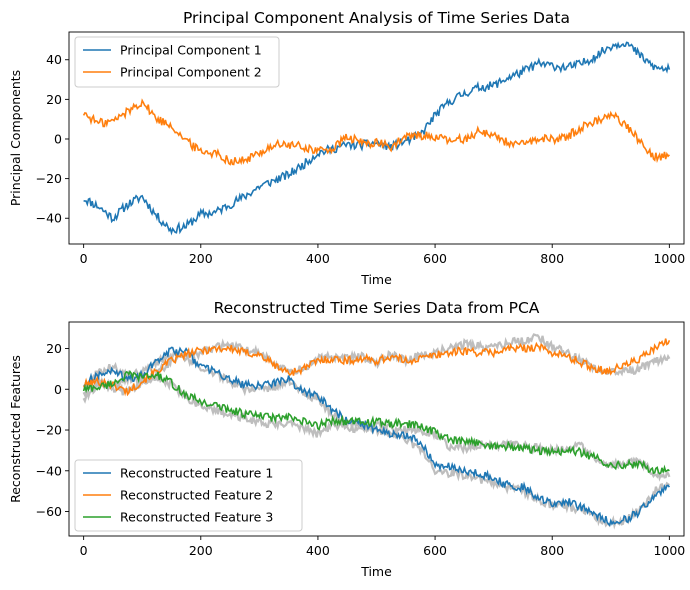  Describe the element at coordinates (15, 138) in the screenshot. I see `y-axis-label: Principal Components` at that location.